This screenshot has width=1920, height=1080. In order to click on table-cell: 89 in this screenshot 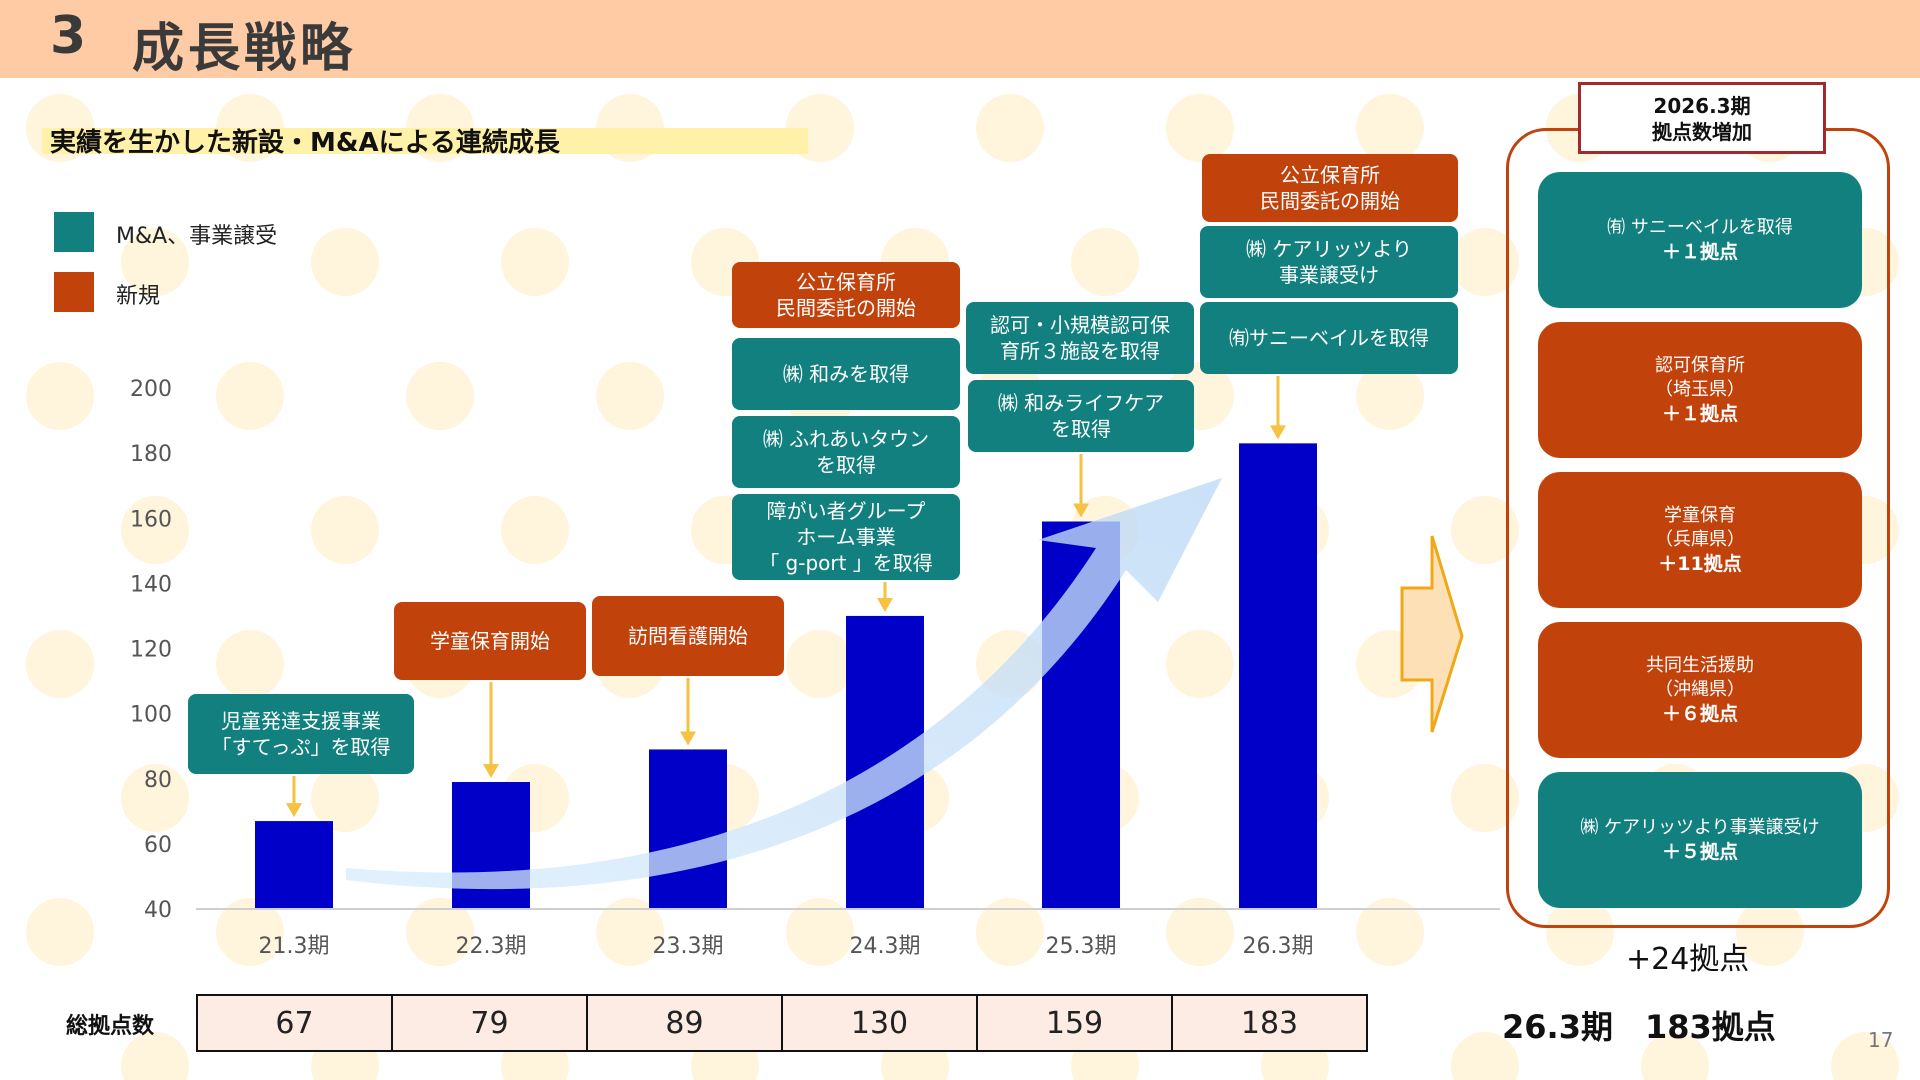, I will do `click(683, 1023)`.